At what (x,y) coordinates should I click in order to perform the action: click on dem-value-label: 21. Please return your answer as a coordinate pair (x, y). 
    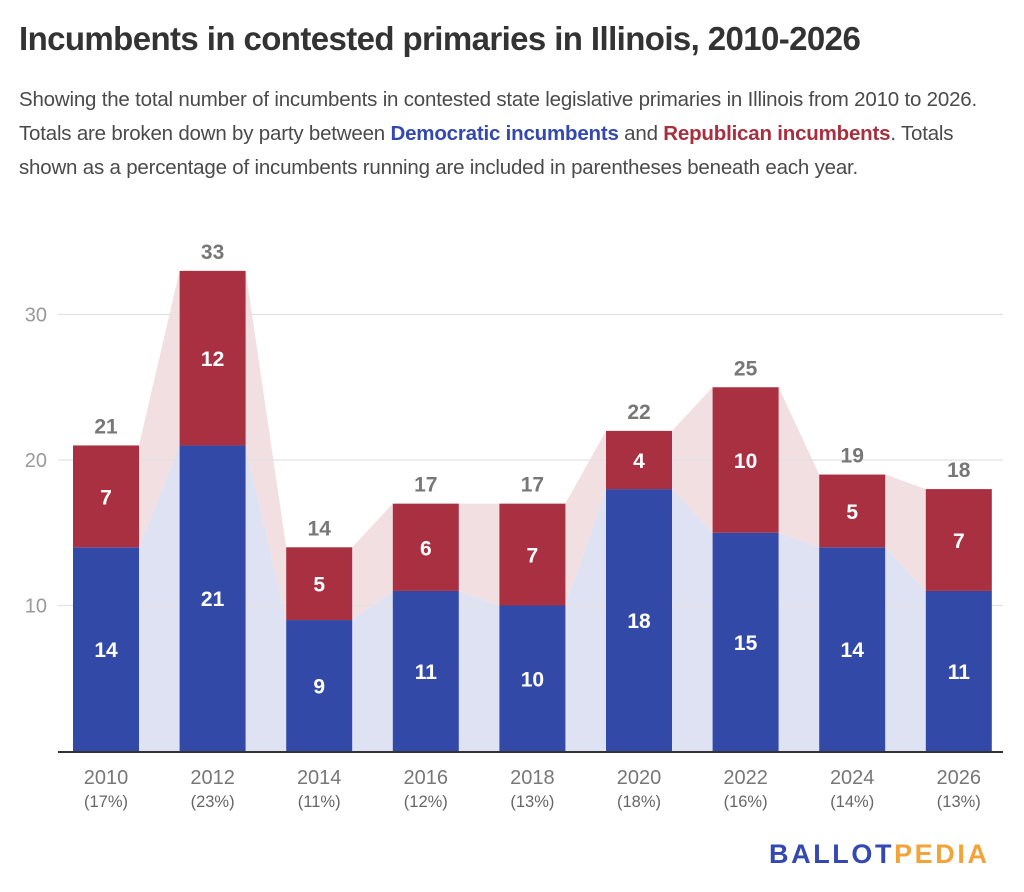
    Looking at the image, I should click on (213, 599).